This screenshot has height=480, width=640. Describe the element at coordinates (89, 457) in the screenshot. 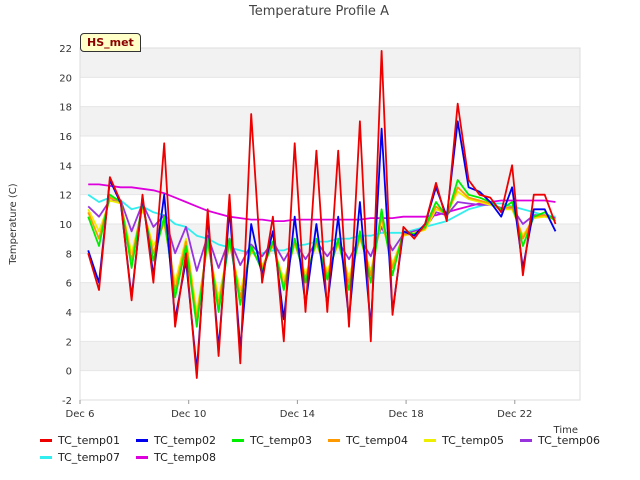

I see `legend-label: TC_temp07` at that location.